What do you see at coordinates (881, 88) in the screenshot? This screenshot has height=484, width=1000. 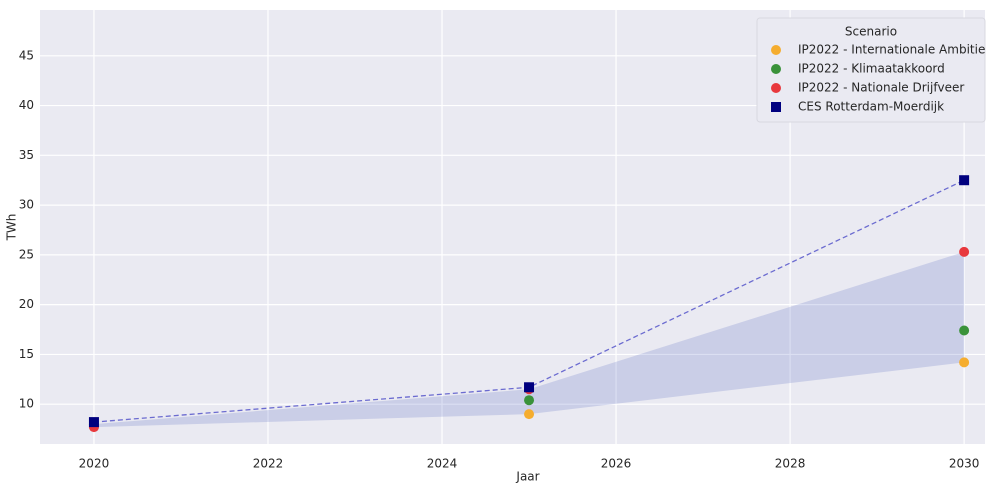 I see `legend-label: IP2022 - Nationale Drijfveer` at bounding box center [881, 88].